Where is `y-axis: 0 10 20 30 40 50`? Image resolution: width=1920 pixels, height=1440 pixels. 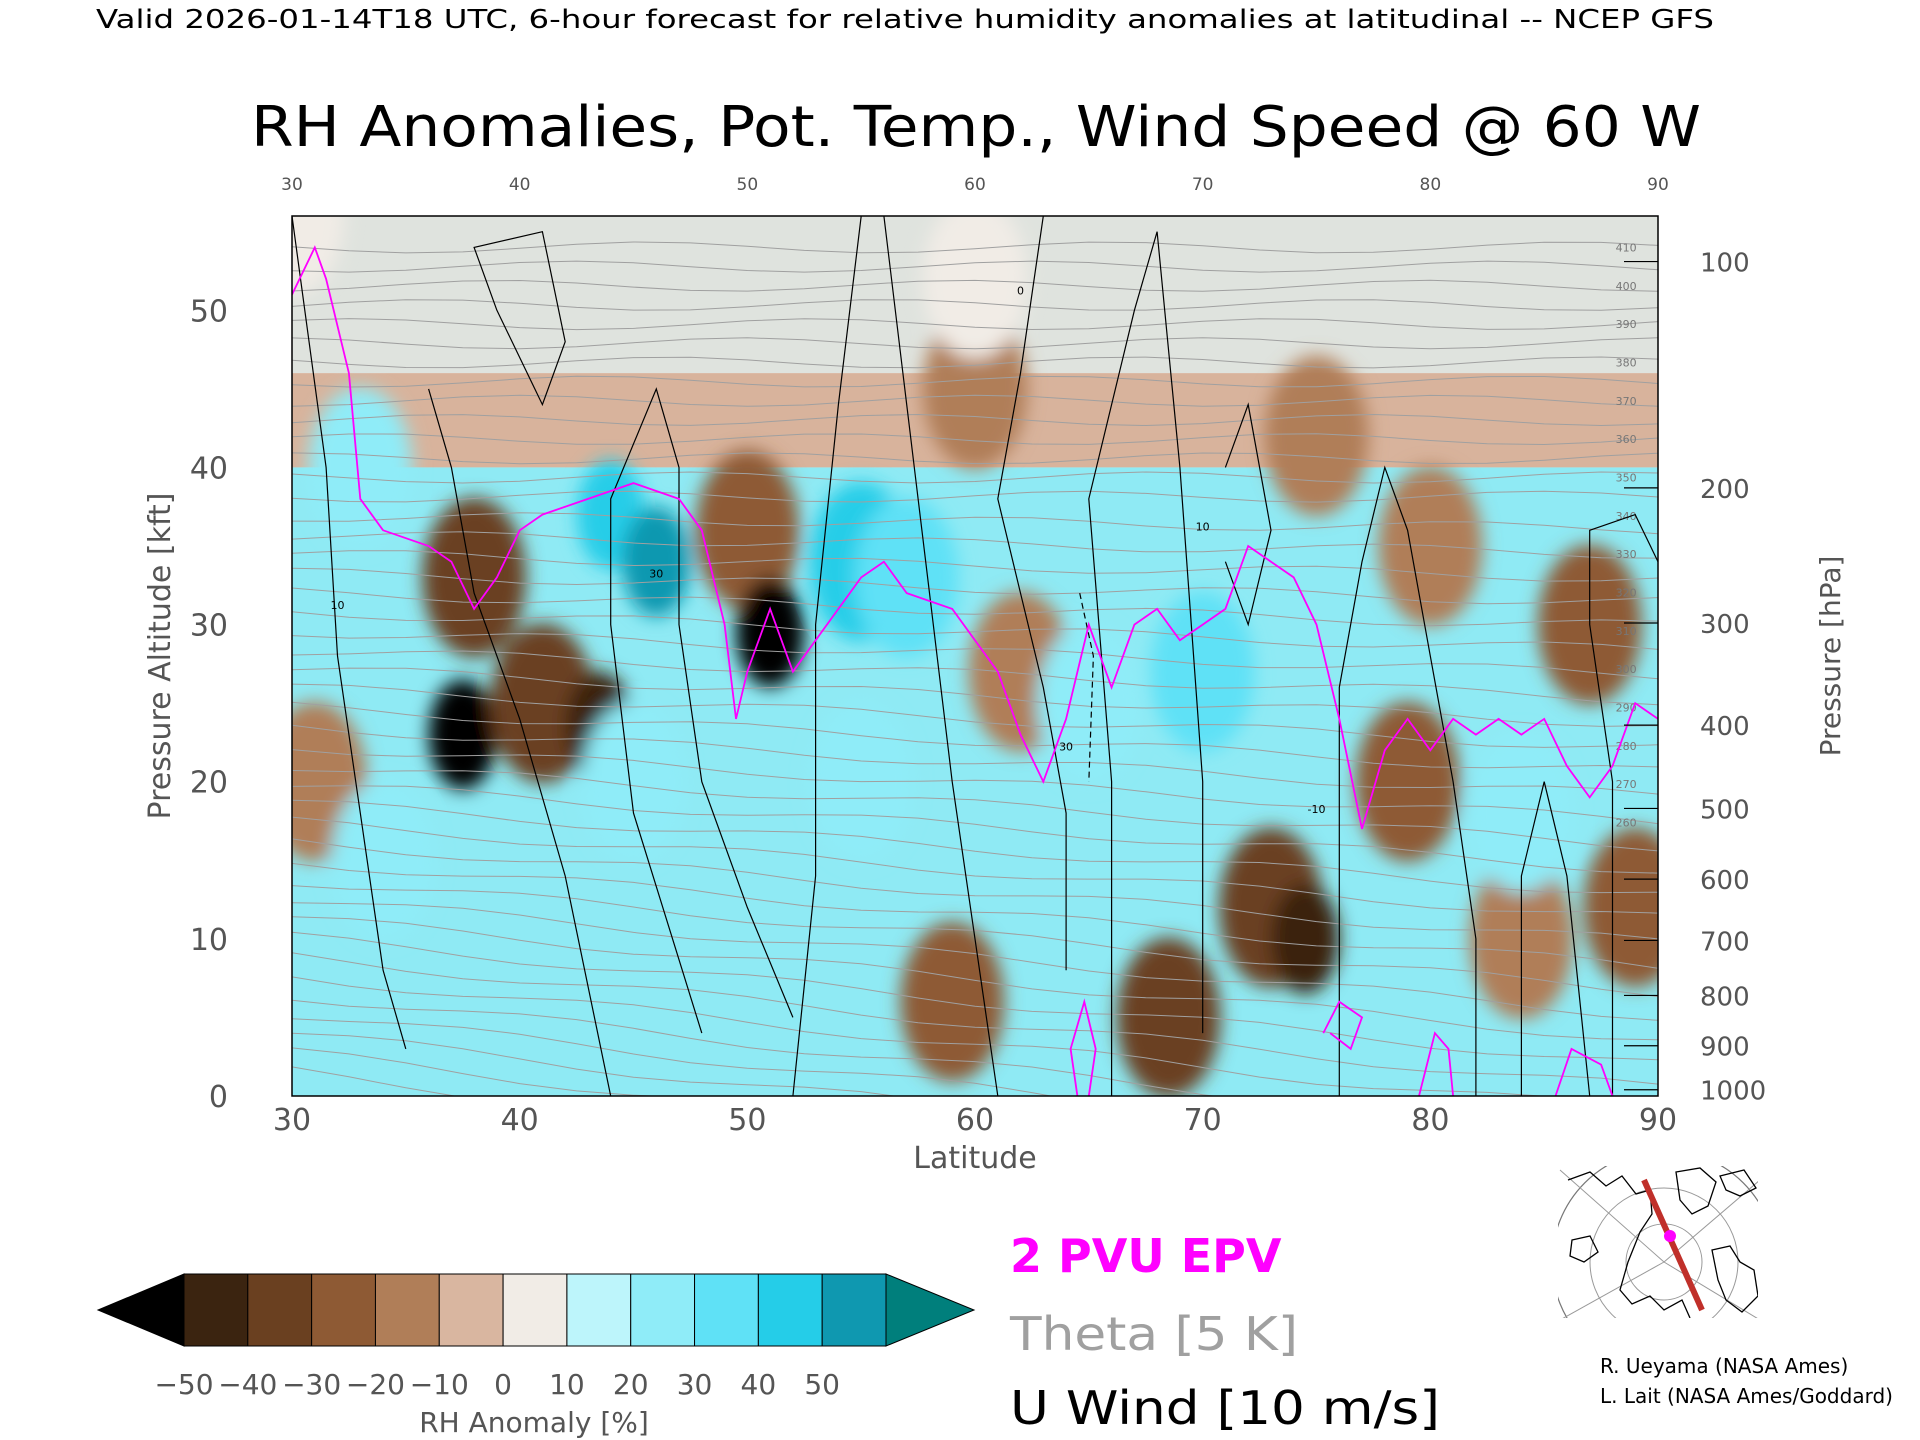
y-axis: 0 10 20 30 40 50 is located at coordinates (209, 704).